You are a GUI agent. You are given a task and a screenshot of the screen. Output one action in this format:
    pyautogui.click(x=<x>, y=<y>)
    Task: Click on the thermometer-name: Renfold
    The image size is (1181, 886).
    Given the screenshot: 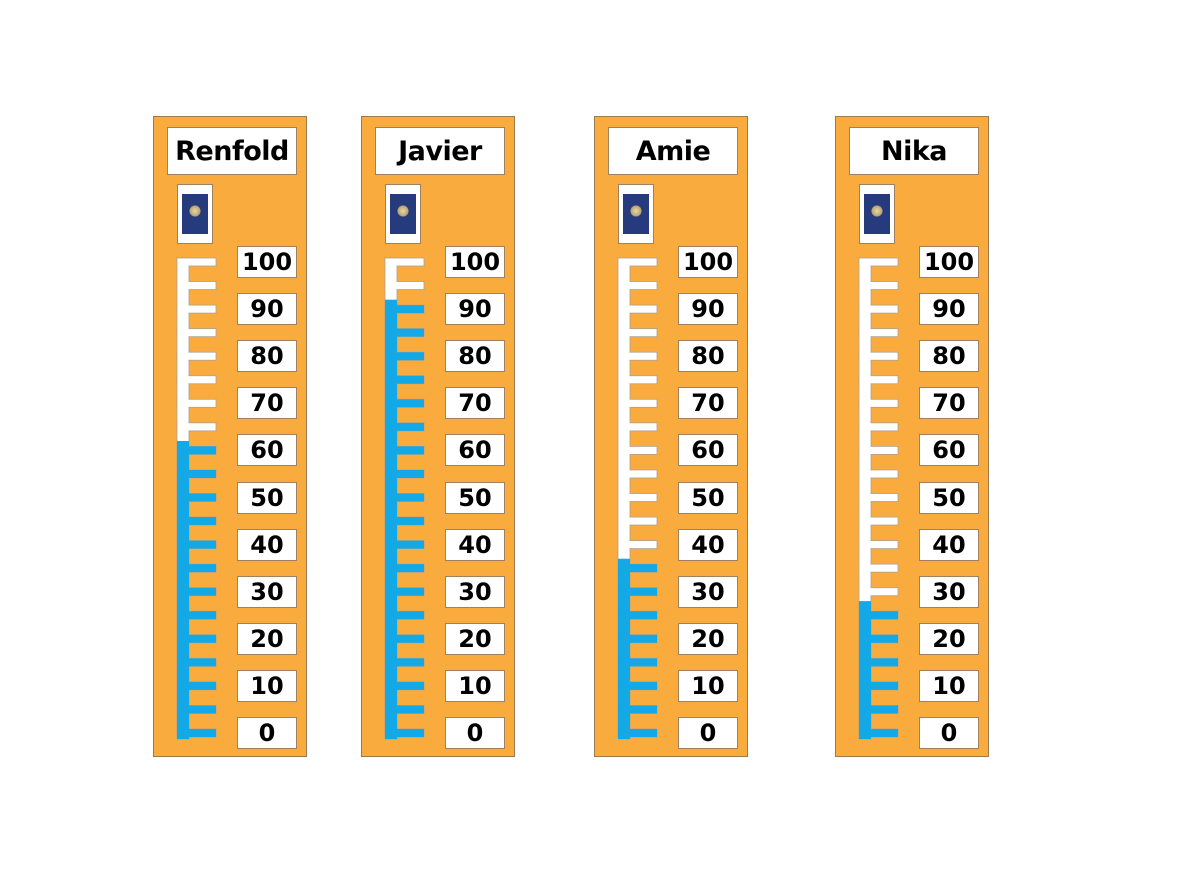 What is the action you would take?
    pyautogui.click(x=232, y=151)
    